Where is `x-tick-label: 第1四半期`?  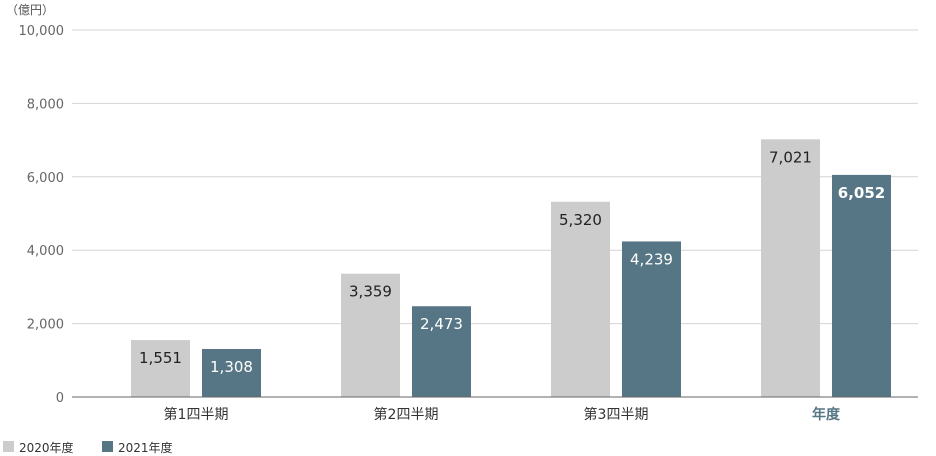
x-tick-label: 第1四半期 is located at coordinates (196, 414).